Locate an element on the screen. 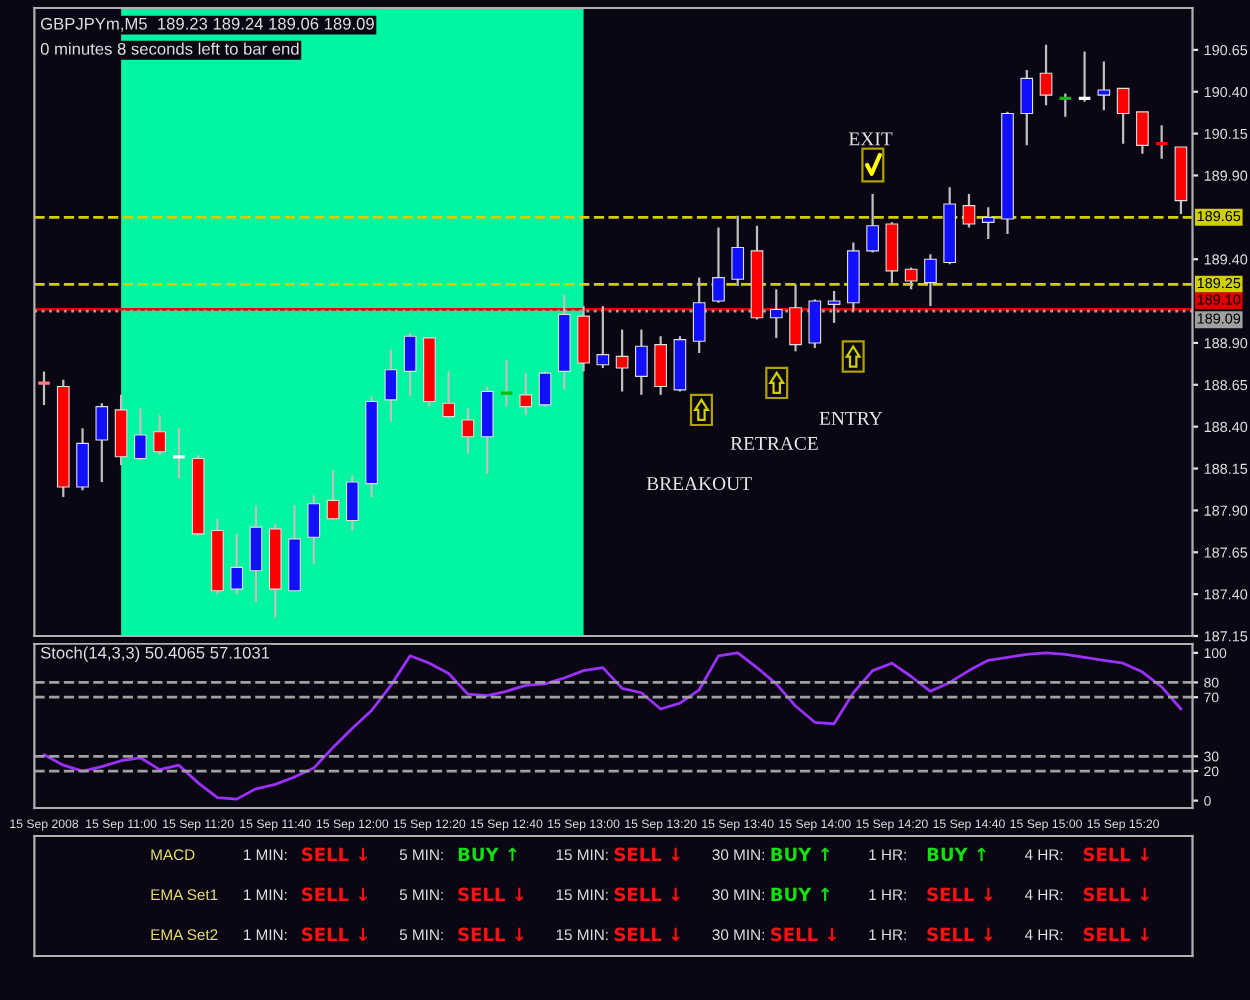  chart-title: Stoch(14,3,3) 50.4065 57.1031 is located at coordinates (155, 654).